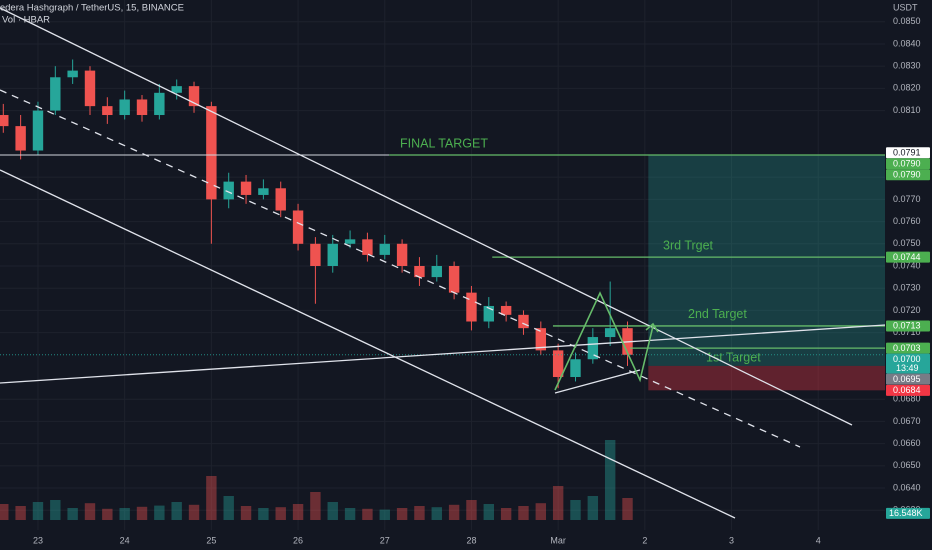  Describe the element at coordinates (211, 540) in the screenshot. I see `x-tick-label: 25` at that location.